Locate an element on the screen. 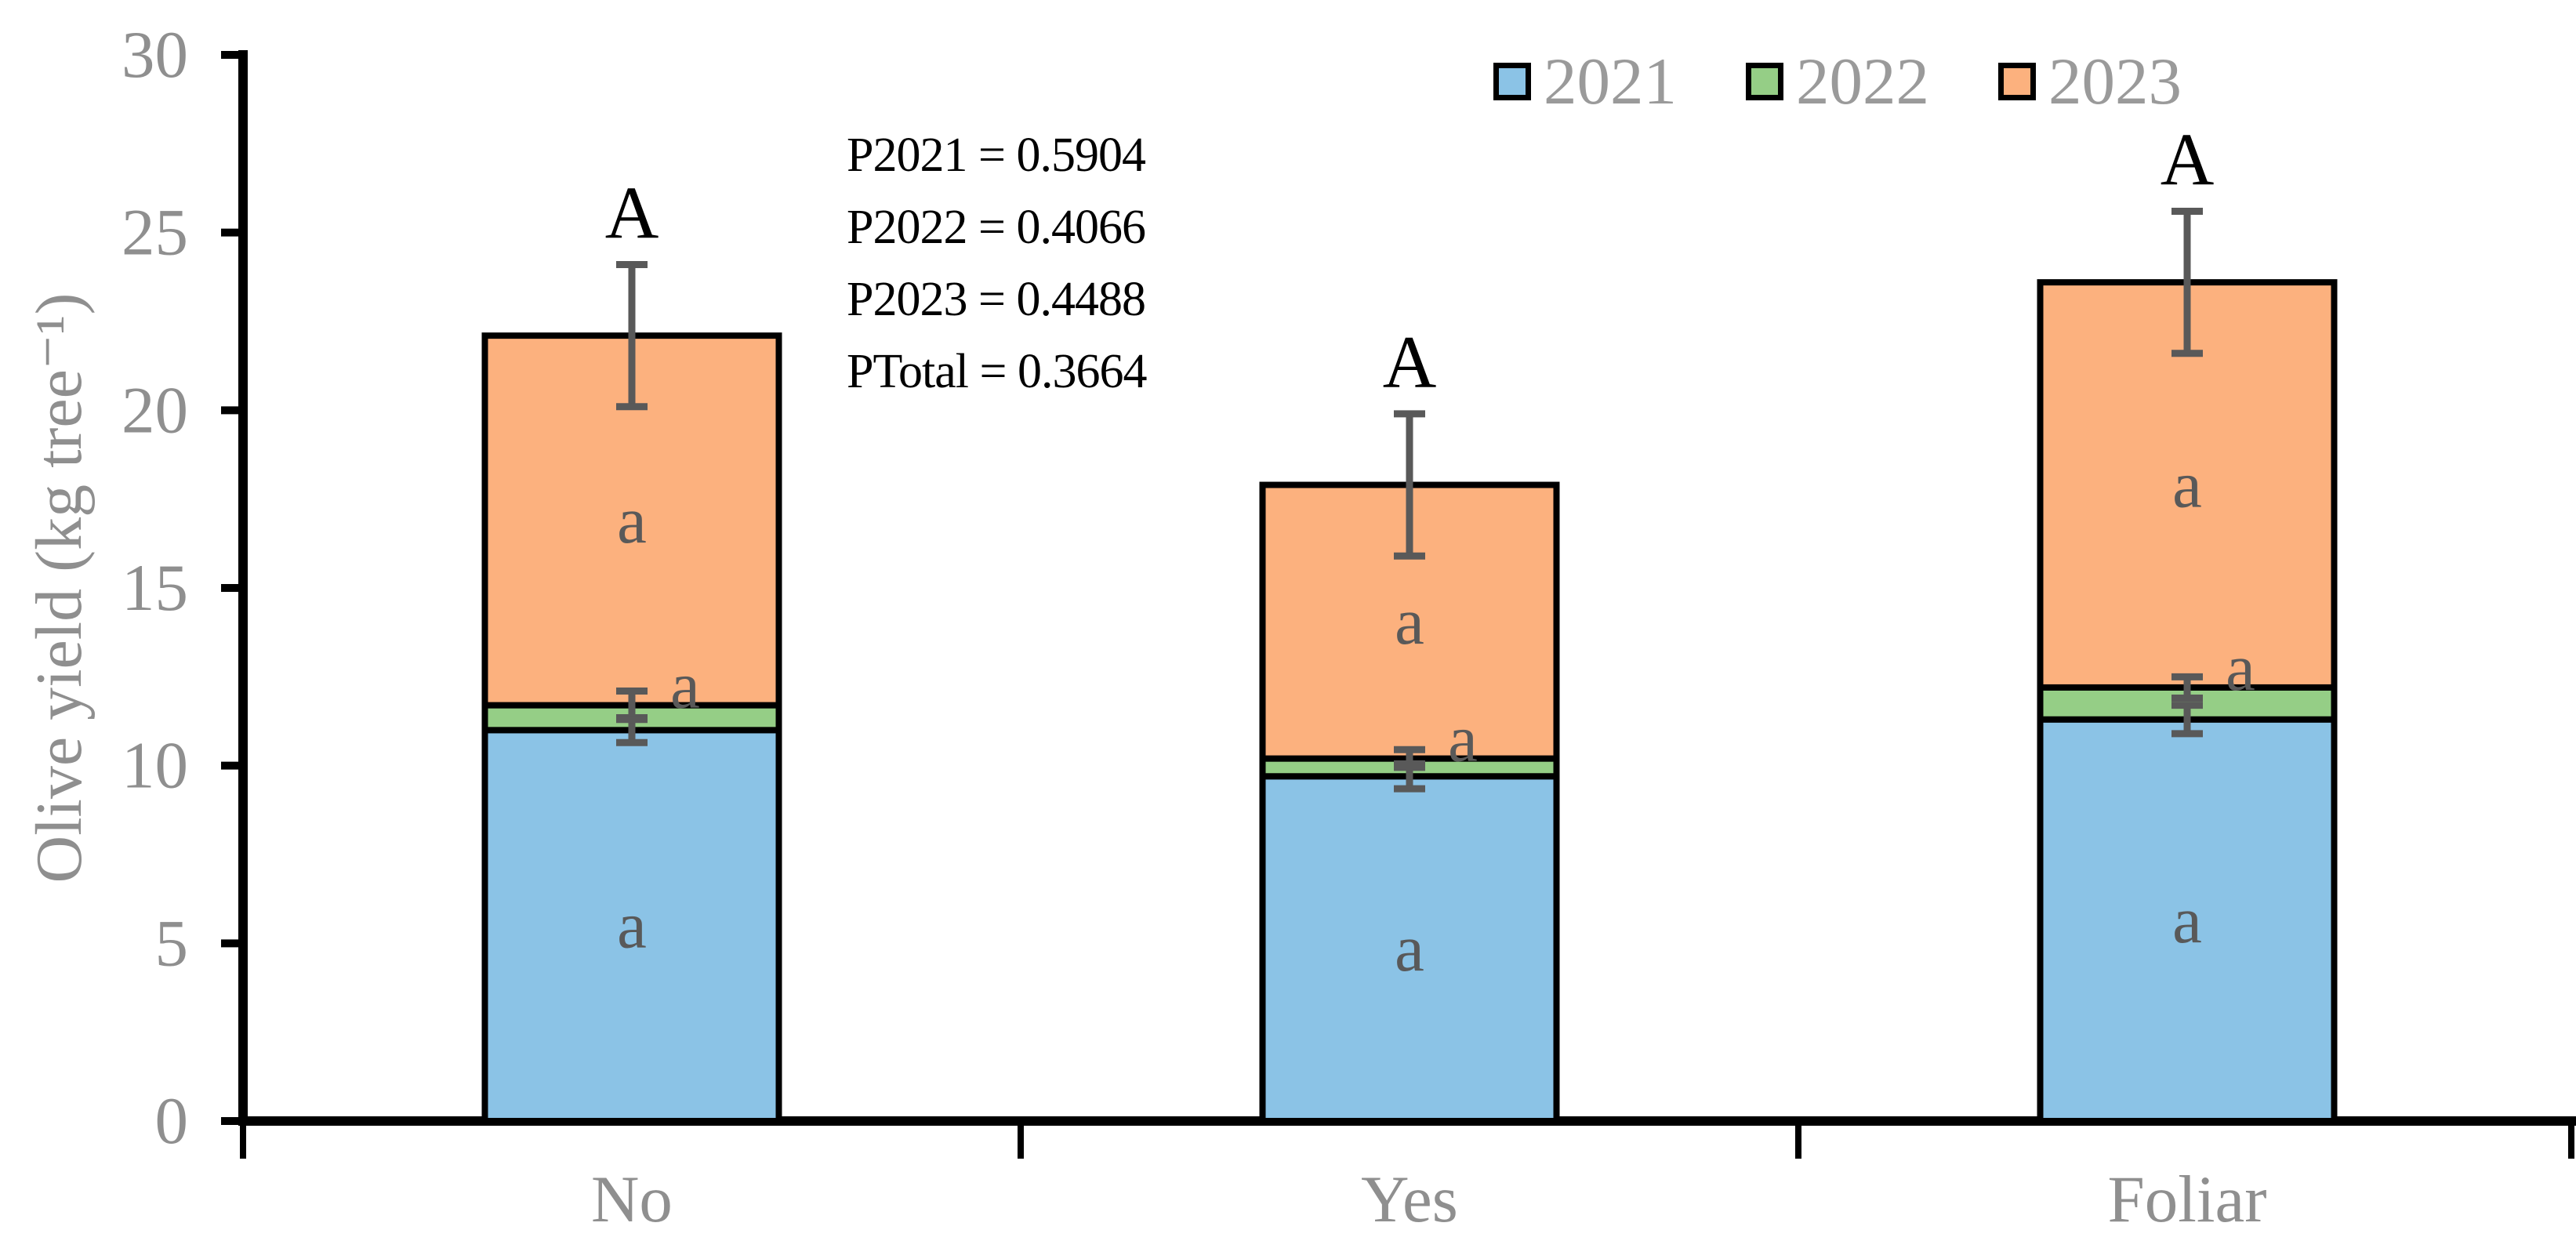  pvalue-line-2022: P2022 = 0.4066 is located at coordinates (996, 228).